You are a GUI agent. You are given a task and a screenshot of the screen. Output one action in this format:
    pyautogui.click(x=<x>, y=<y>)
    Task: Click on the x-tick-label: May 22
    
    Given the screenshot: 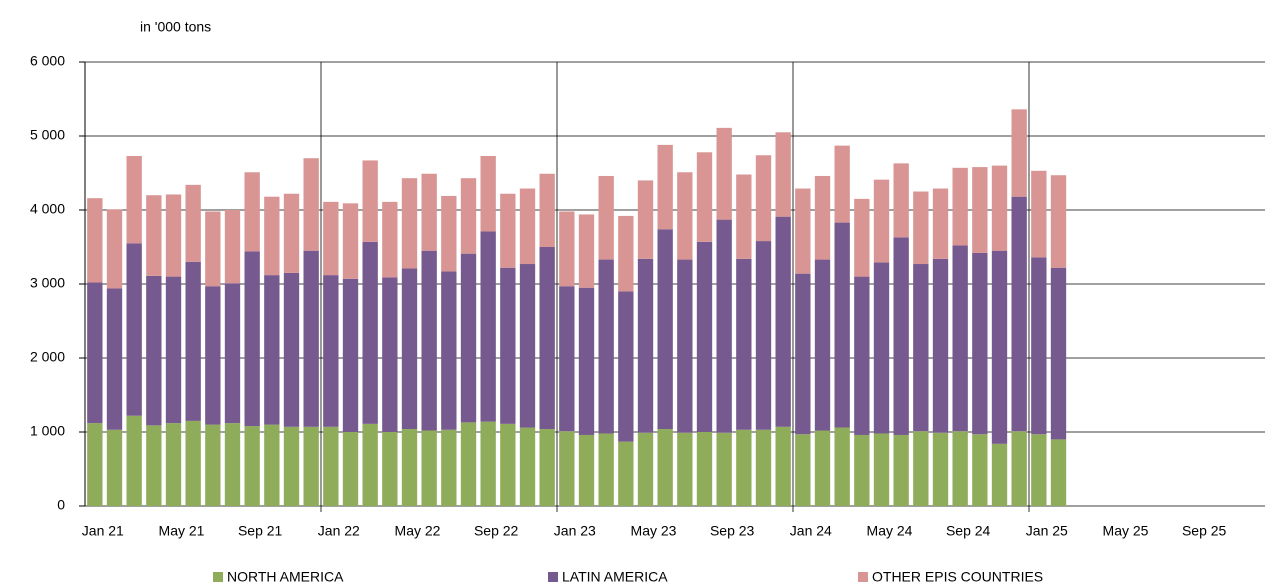 What is the action you would take?
    pyautogui.click(x=418, y=531)
    